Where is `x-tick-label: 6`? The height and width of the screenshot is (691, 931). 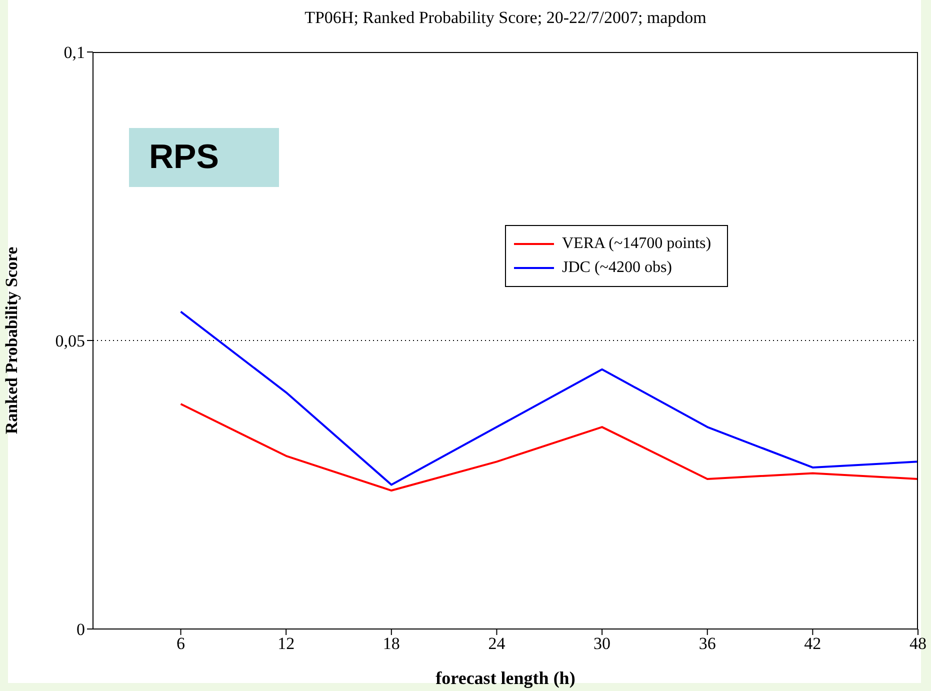 x-tick-label: 6 is located at coordinates (181, 644).